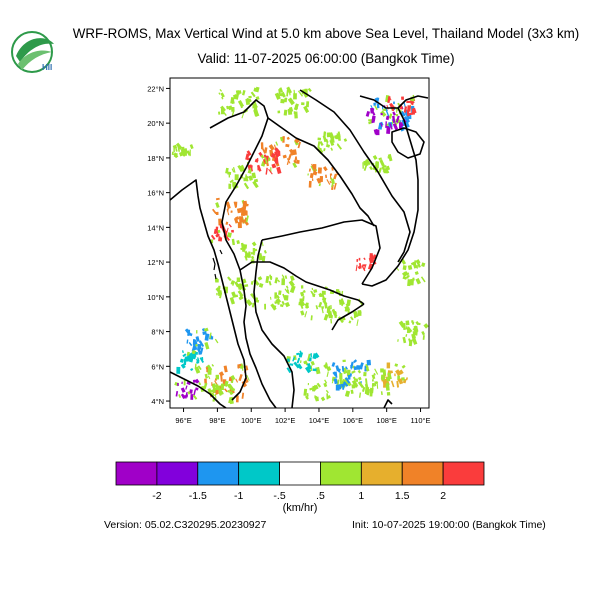 This screenshot has width=600, height=600. What do you see at coordinates (300, 508) in the screenshot?
I see `colorbar-units: (km/hr)` at bounding box center [300, 508].